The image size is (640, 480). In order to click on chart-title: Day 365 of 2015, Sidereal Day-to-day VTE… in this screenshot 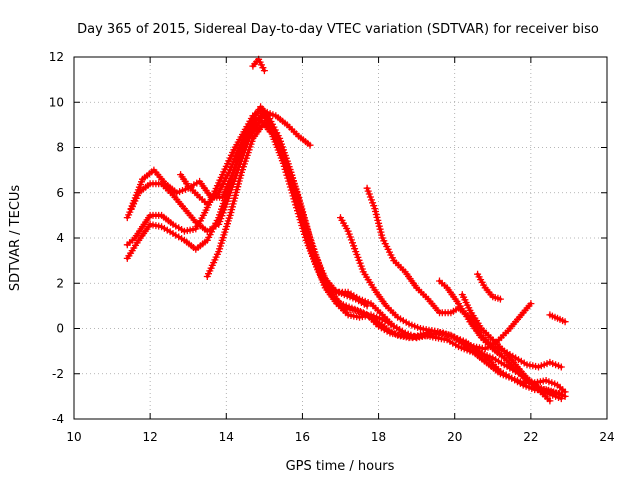, I will do `click(338, 29)`.